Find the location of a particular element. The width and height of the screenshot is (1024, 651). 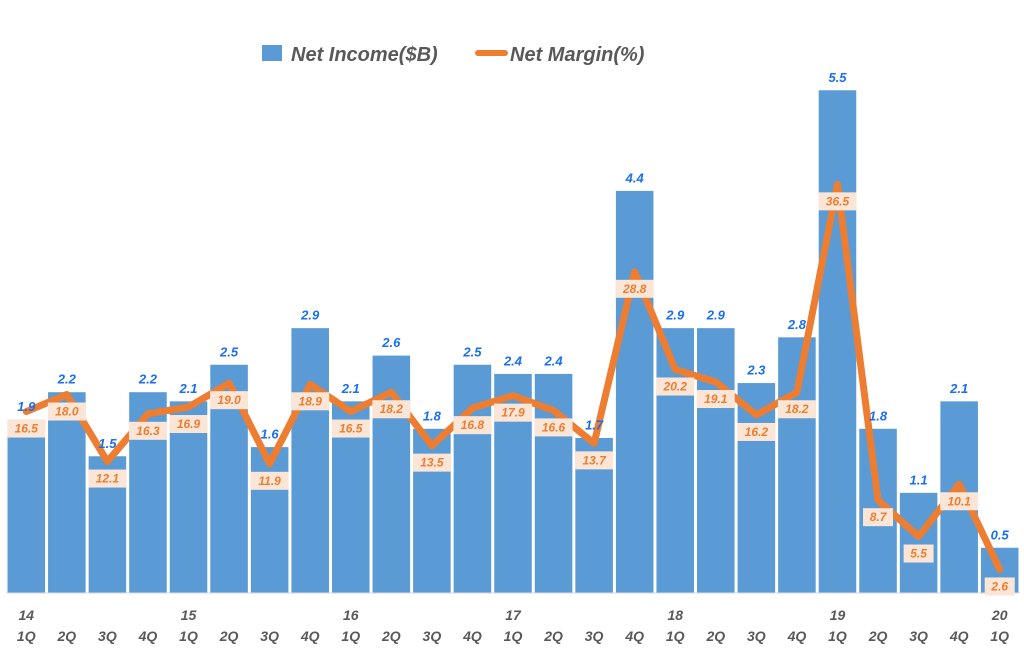

x-tick-year: 14 is located at coordinates (26, 615).